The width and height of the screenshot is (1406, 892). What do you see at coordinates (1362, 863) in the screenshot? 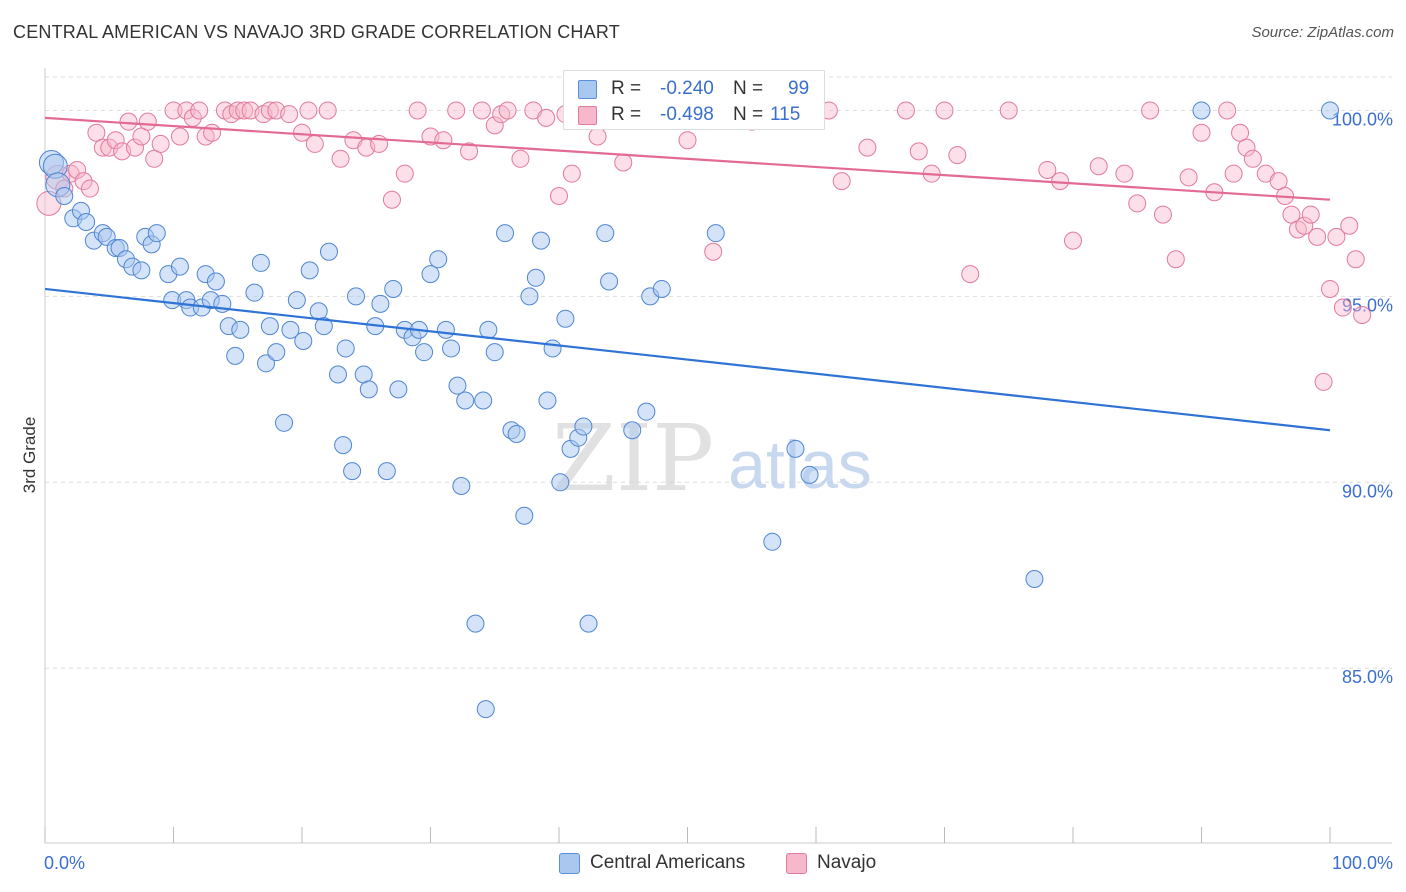
I see `x-tick-label: 100.0%` at bounding box center [1362, 863].